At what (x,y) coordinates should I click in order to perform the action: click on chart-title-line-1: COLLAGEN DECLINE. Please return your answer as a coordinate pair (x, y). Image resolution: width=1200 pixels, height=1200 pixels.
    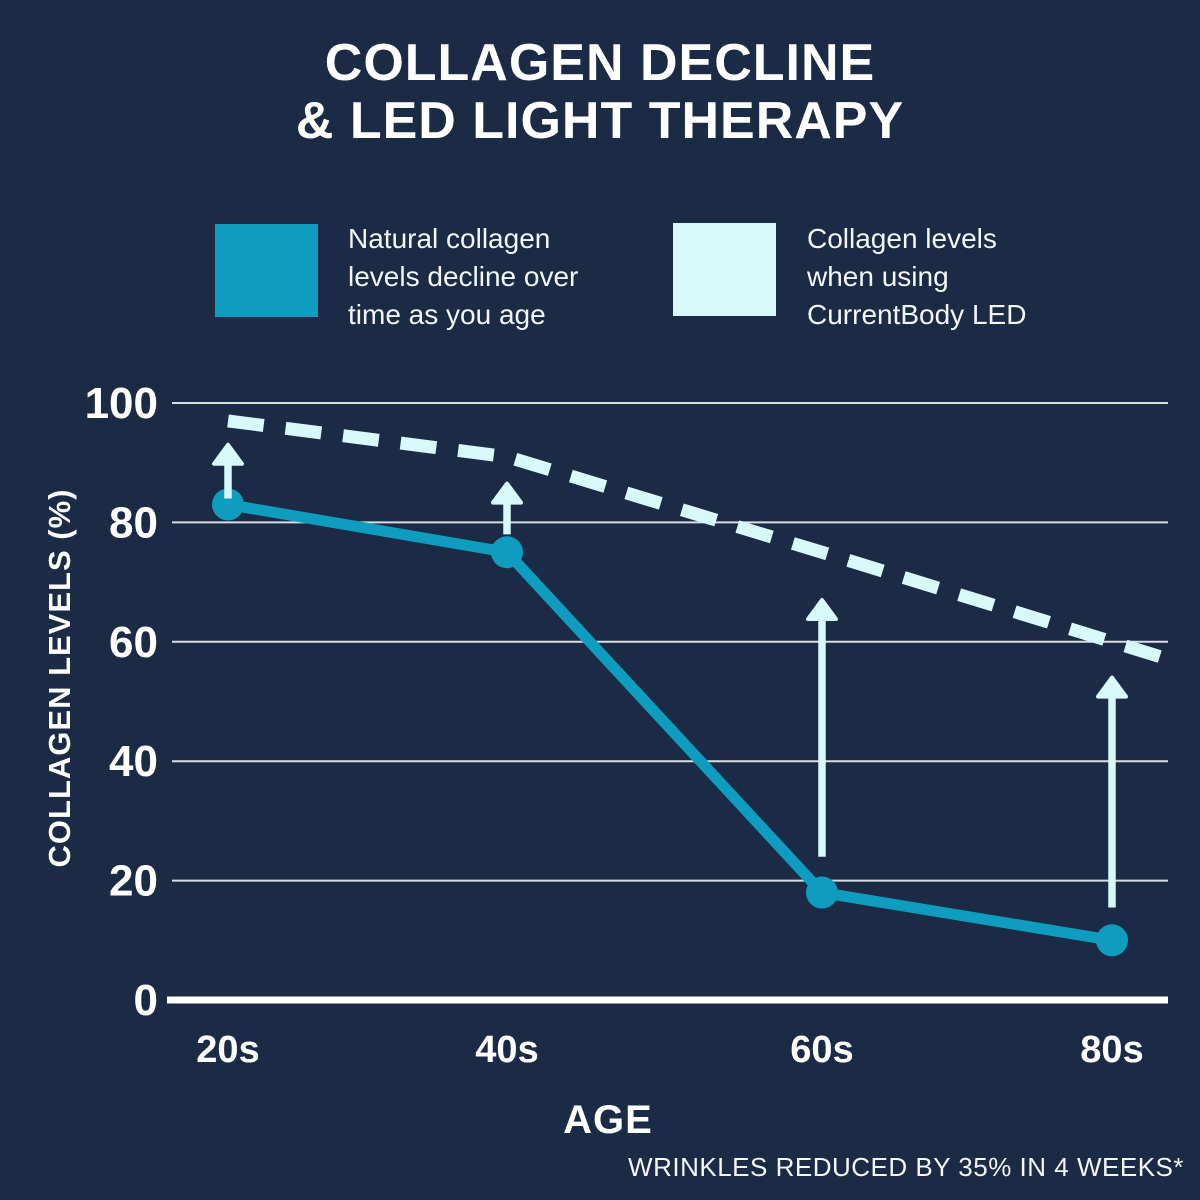
    Looking at the image, I should click on (600, 63).